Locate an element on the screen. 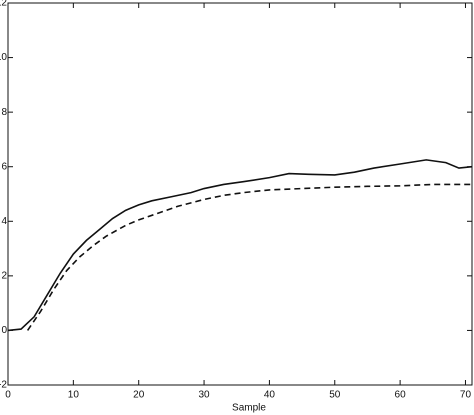 This screenshot has width=474, height=415. y-tick-label: 0 is located at coordinates (4, 330).